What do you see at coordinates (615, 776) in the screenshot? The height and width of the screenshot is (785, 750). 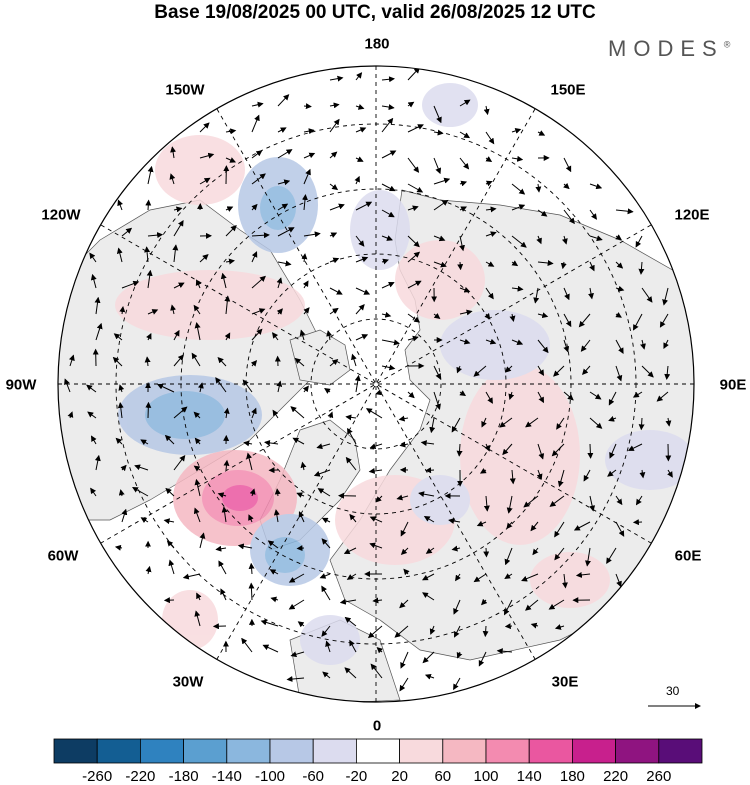 I see `colorbar-tick-label: 220` at bounding box center [615, 776].